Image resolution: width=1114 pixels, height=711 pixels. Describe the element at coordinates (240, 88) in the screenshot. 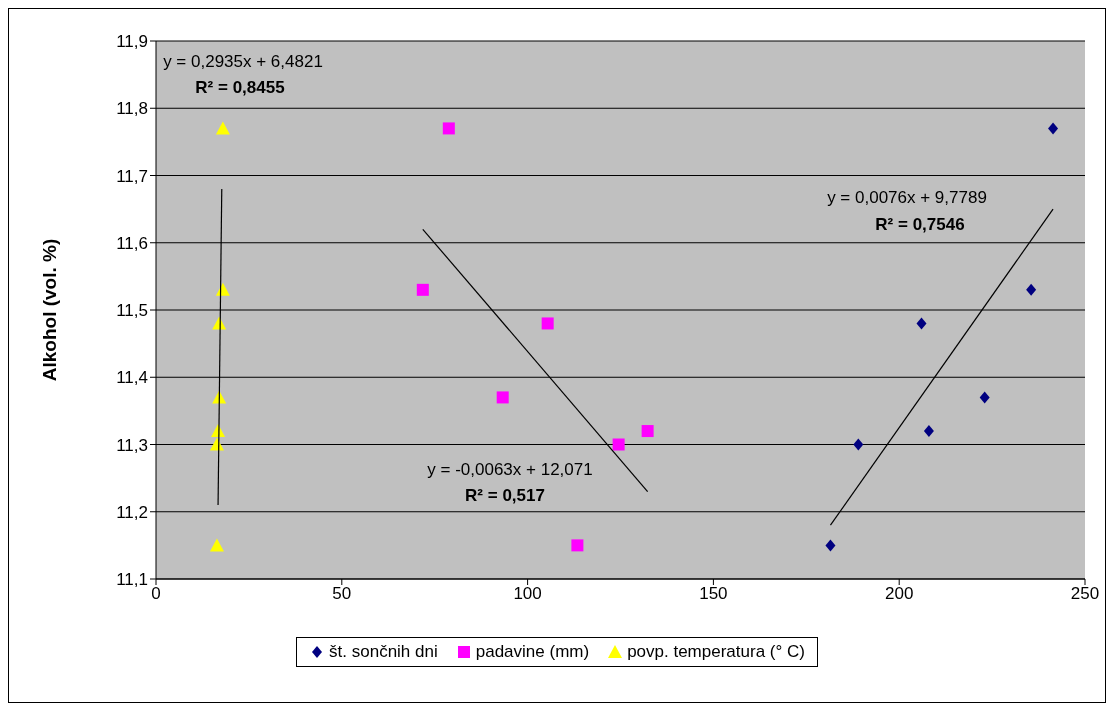

I see `annotation: R² = 0,8455` at that location.